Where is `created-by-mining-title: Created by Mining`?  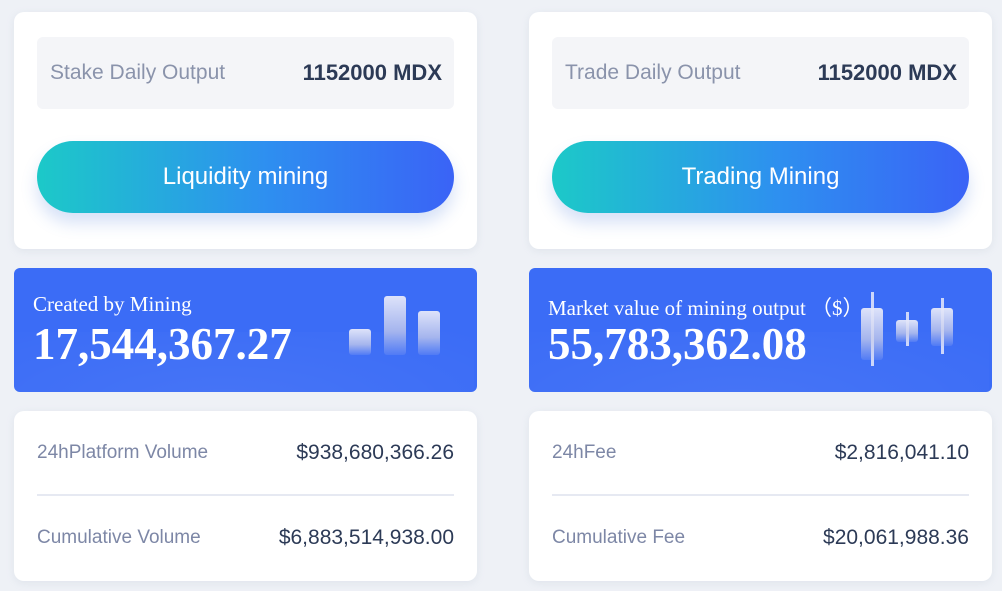
created-by-mining-title: Created by Mining is located at coordinates (112, 304).